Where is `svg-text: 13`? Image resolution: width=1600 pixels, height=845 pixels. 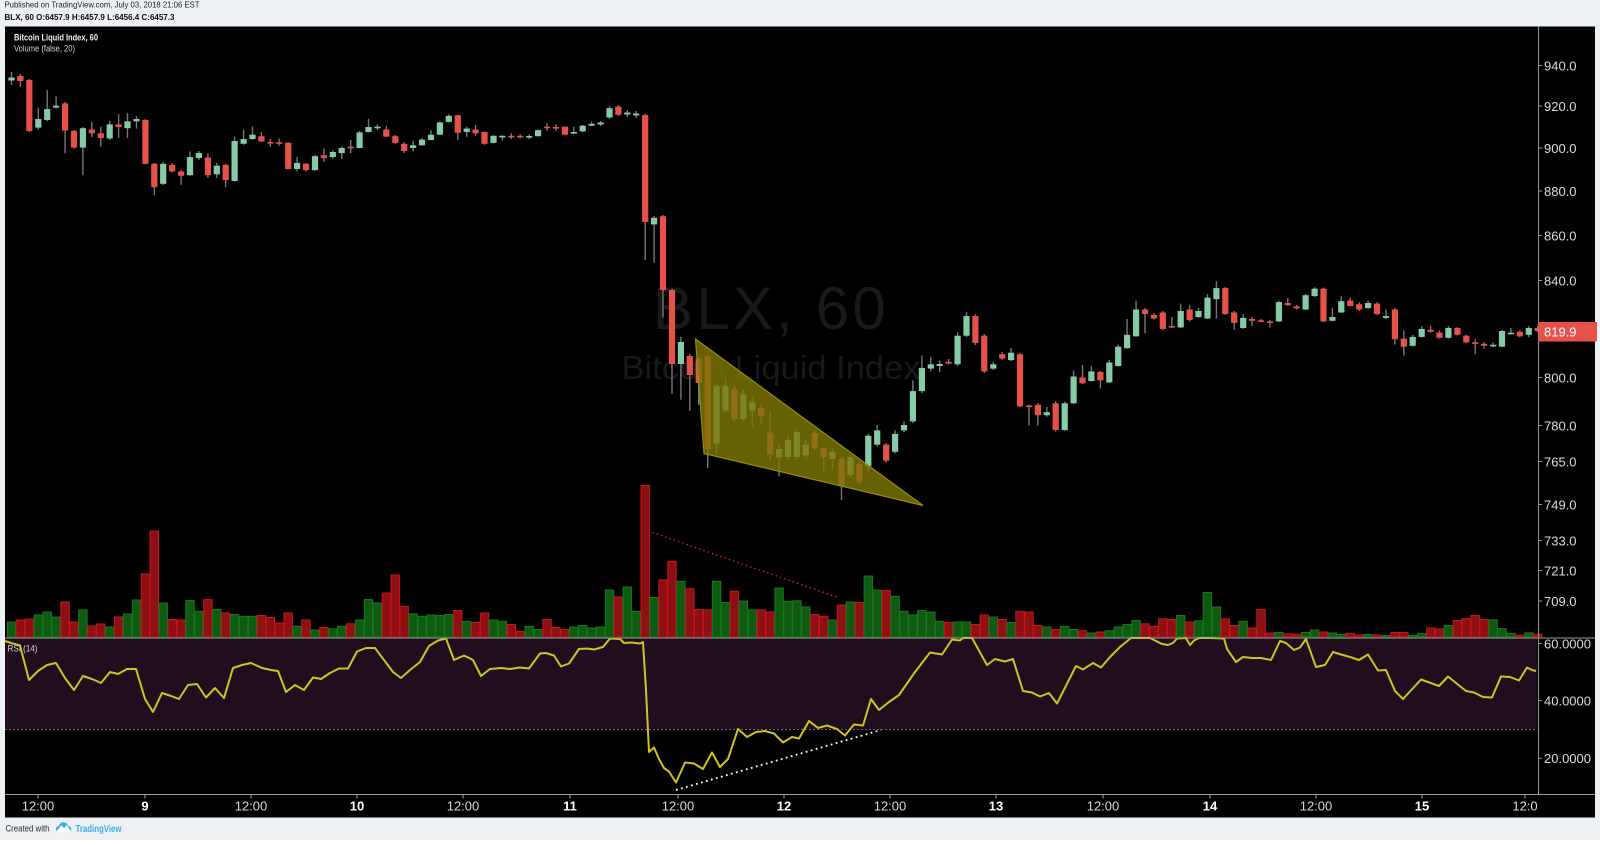
svg-text: 13 is located at coordinates (996, 806).